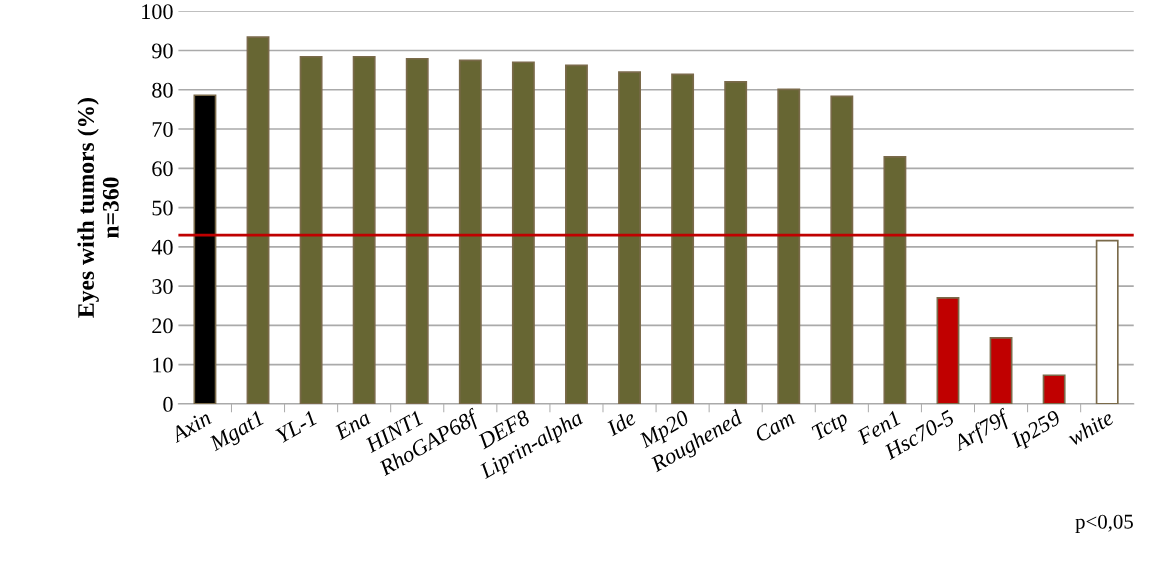  Describe the element at coordinates (620, 423) in the screenshot. I see `x-tick-label: Ide` at that location.